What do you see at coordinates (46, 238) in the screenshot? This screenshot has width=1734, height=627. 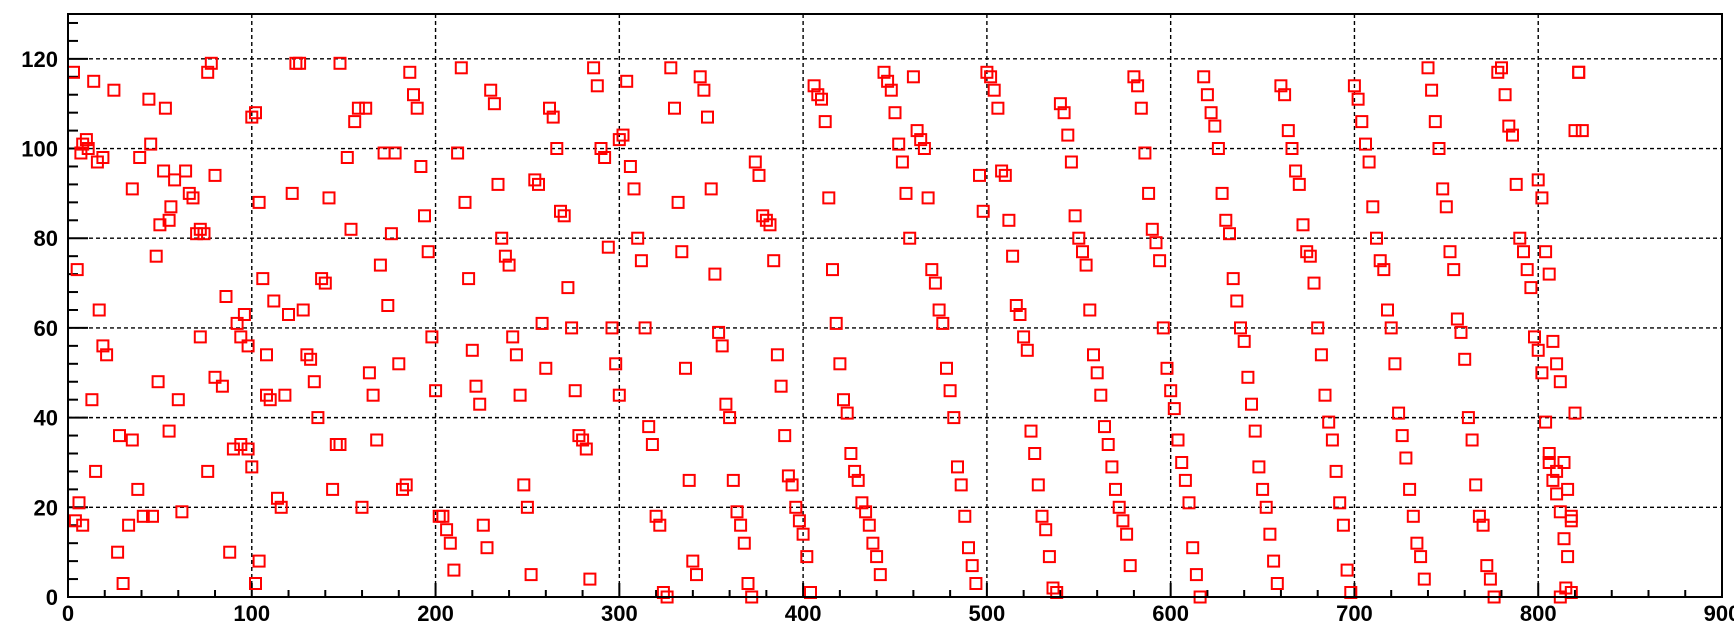 I see `y-tick-label: 80` at bounding box center [46, 238].